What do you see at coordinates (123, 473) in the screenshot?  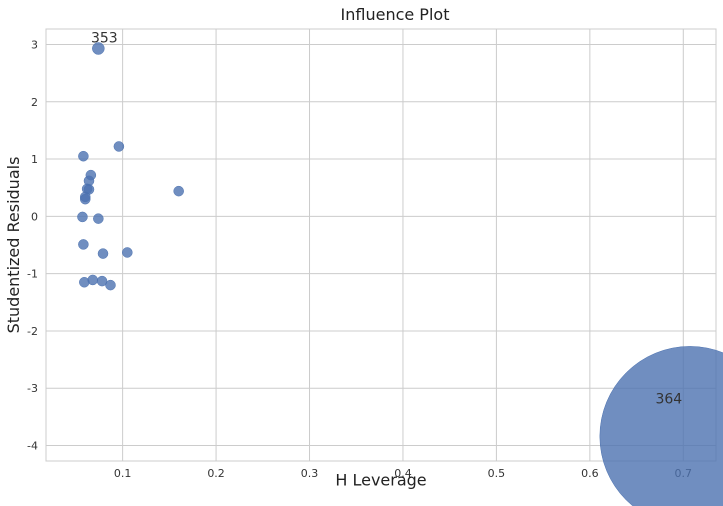 I see `x-tick-label: 0.1` at bounding box center [123, 473].